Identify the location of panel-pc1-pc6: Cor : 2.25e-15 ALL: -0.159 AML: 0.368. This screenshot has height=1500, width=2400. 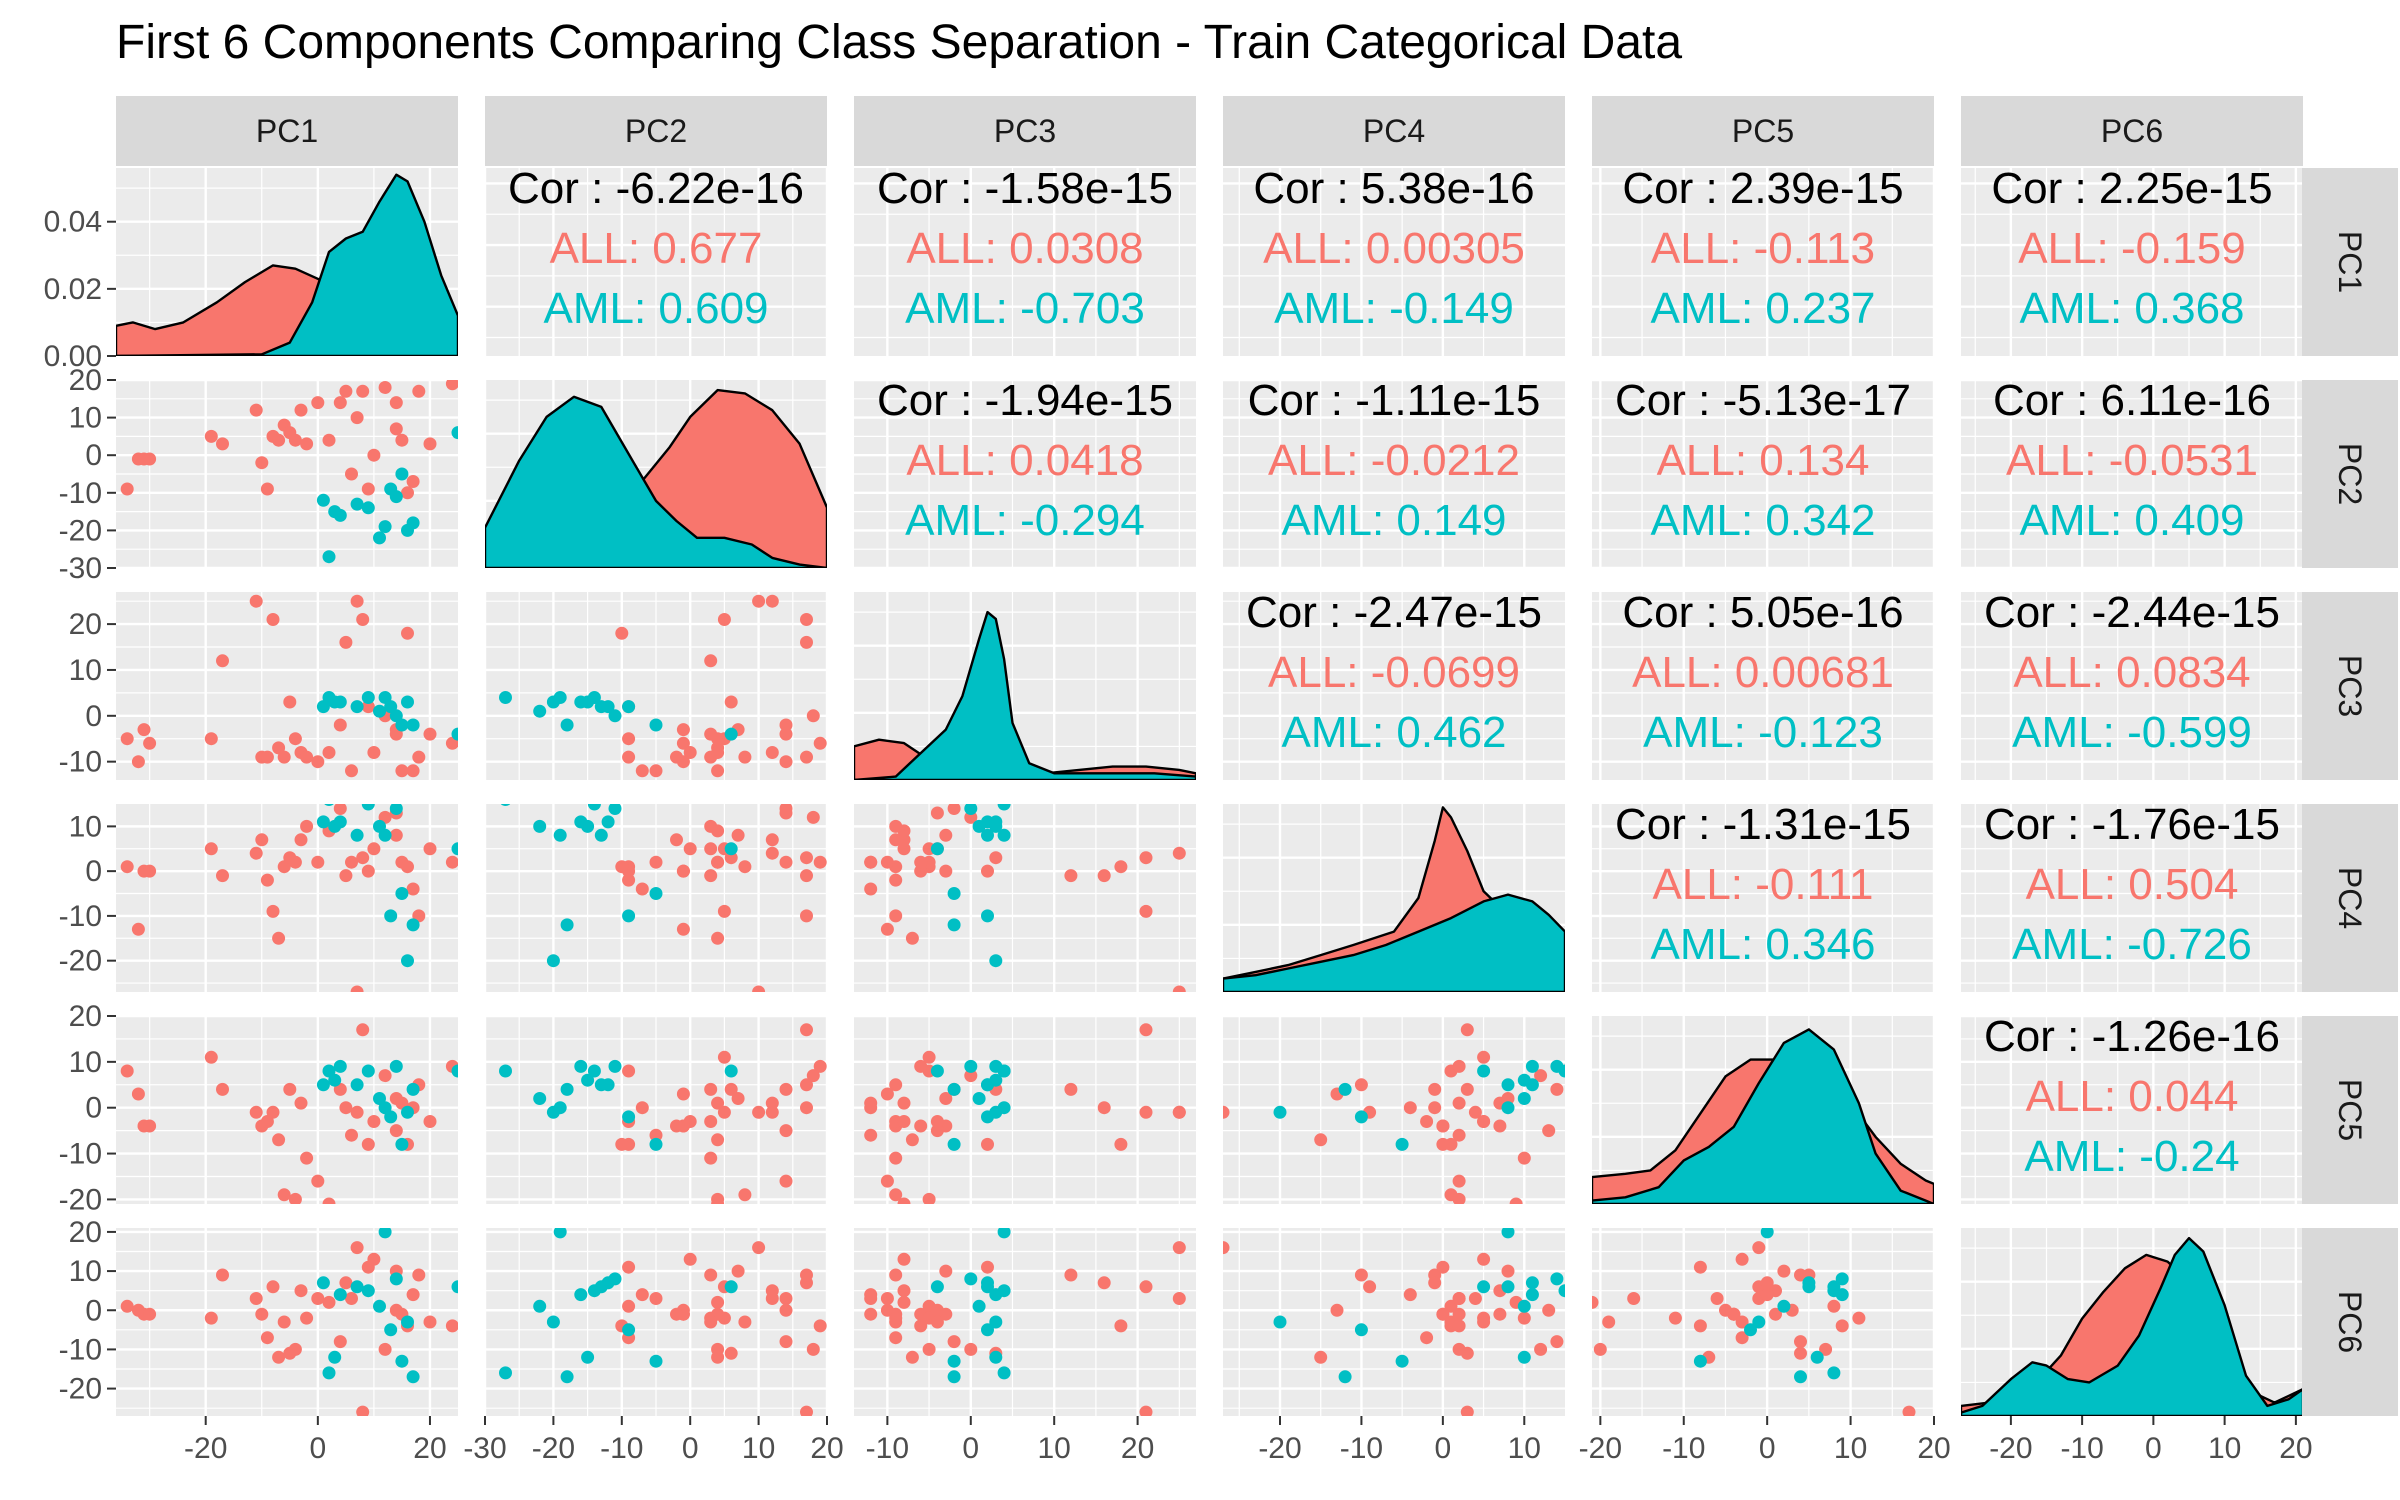
(2132, 262).